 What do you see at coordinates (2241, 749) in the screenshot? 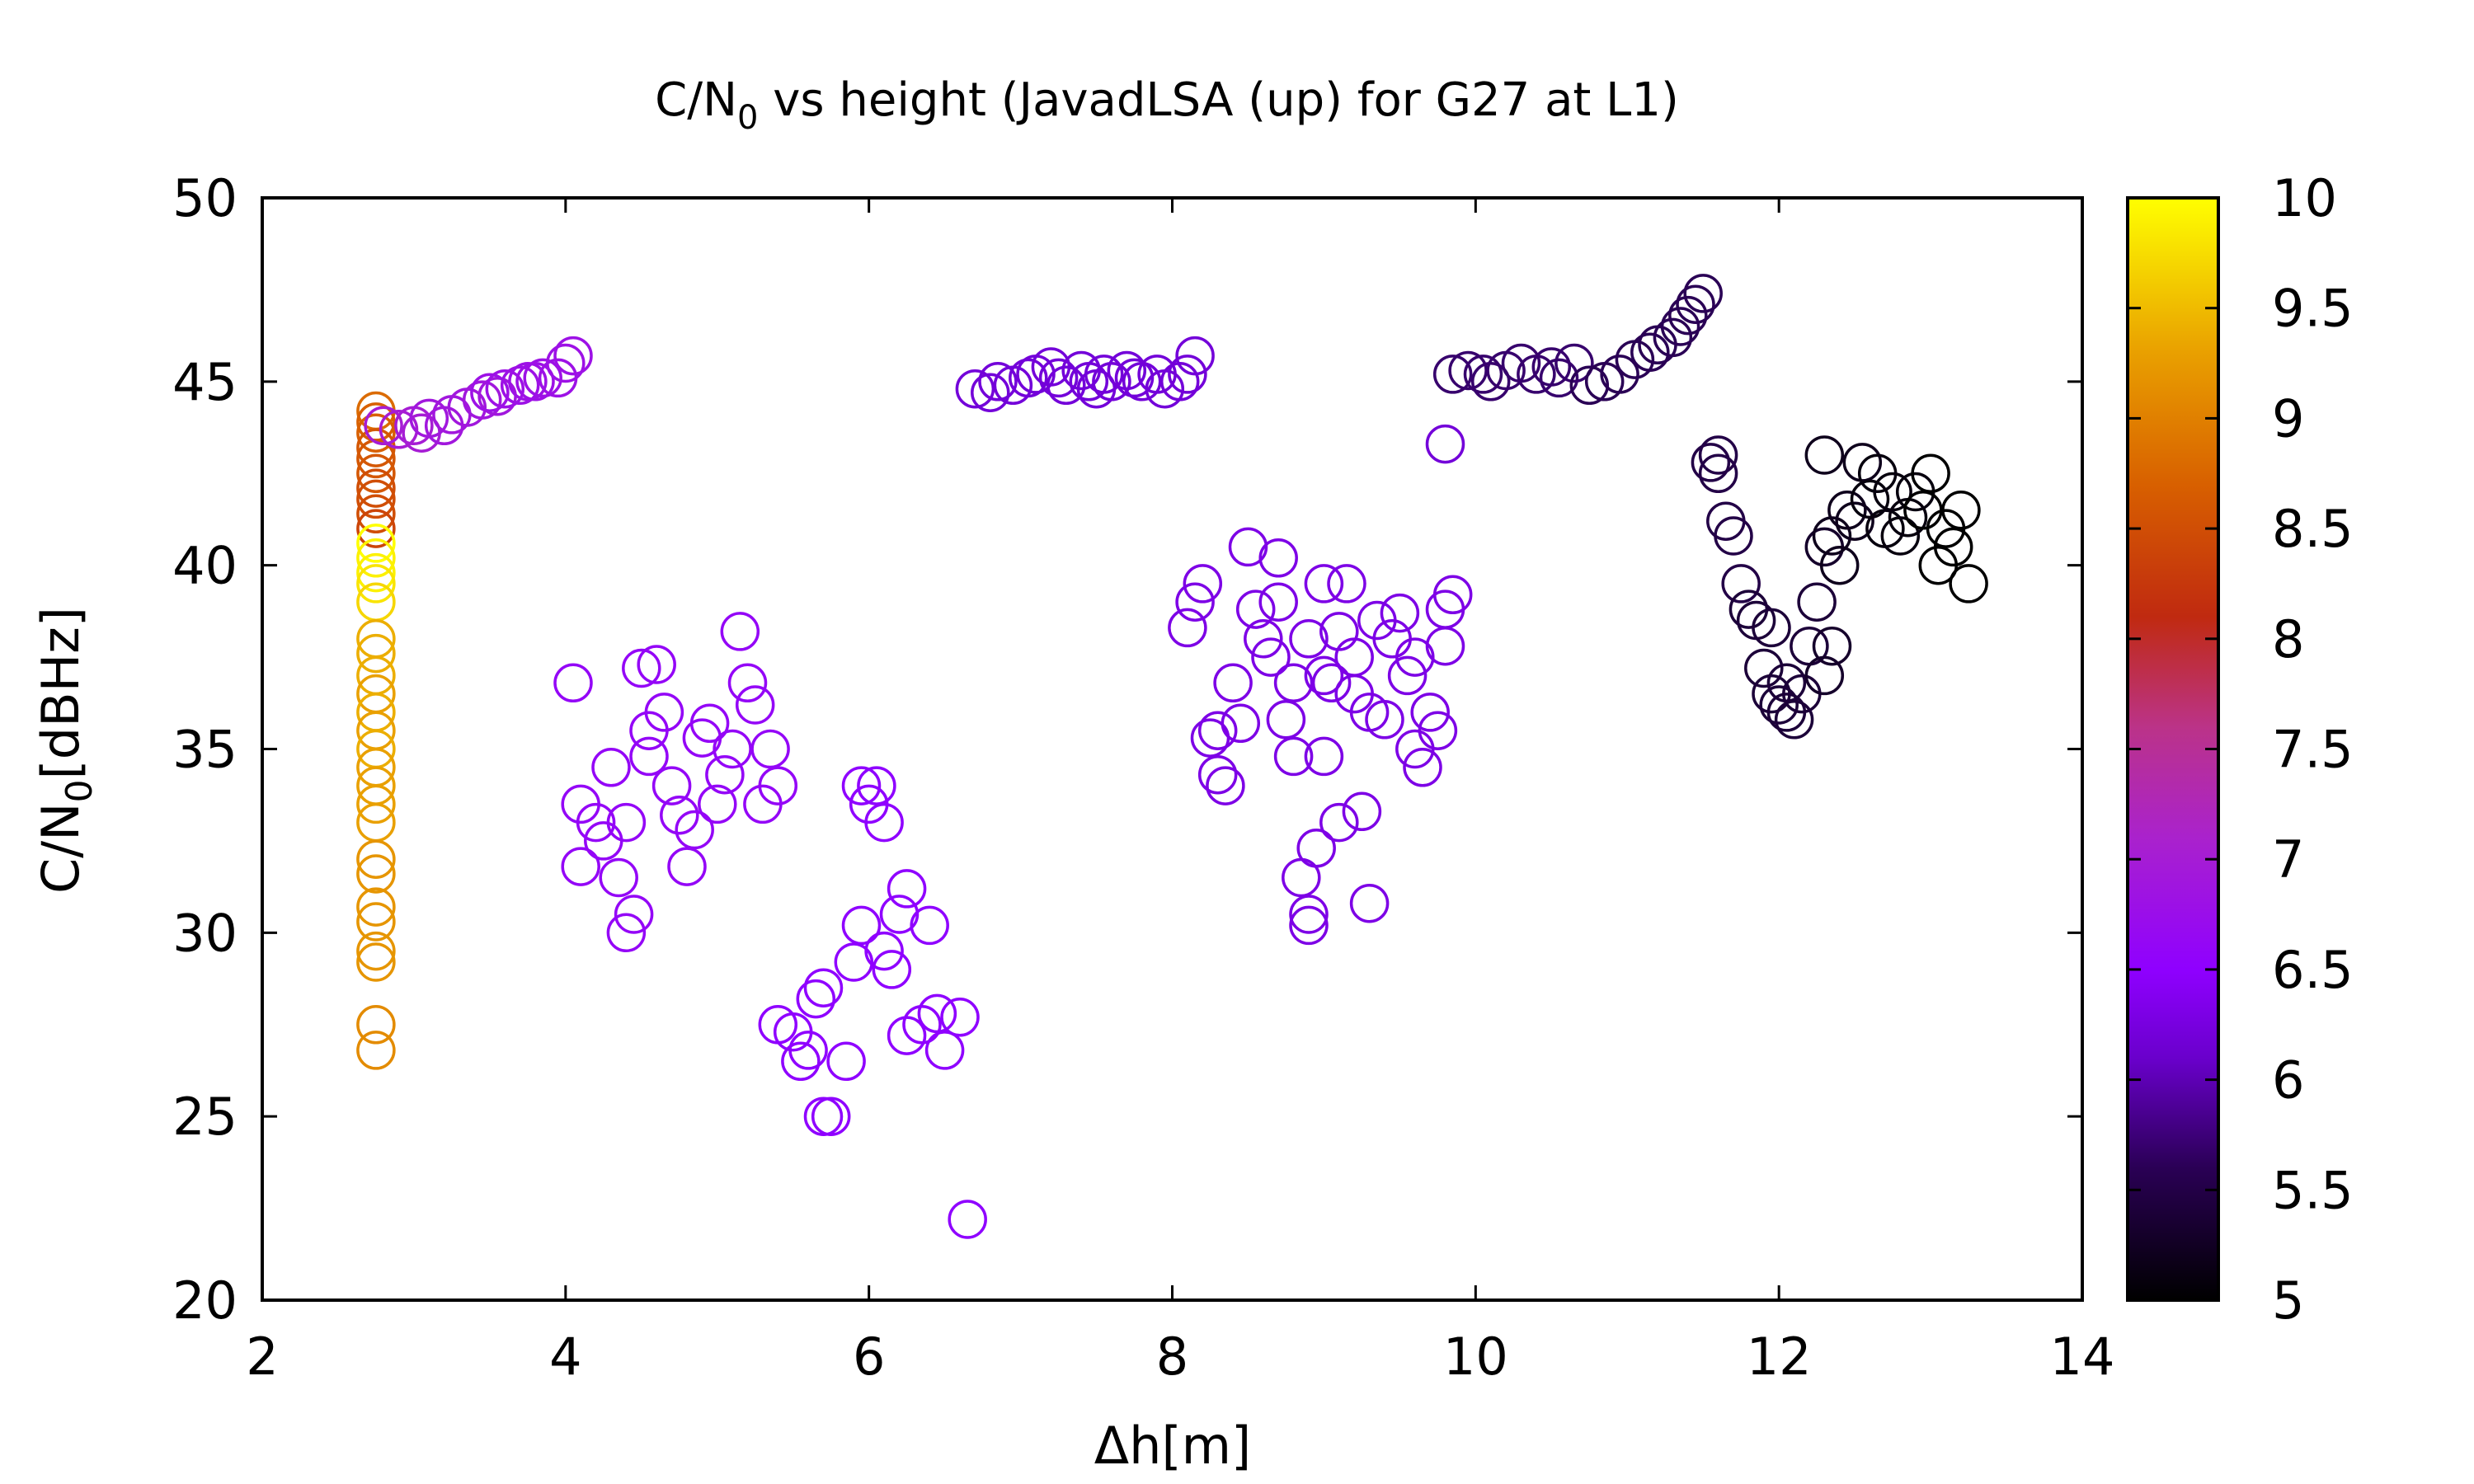
I see `colorbar-ticks: 5 5.5 6 6.5 7 7.5 8 8.5 9 9.5 10` at bounding box center [2241, 749].